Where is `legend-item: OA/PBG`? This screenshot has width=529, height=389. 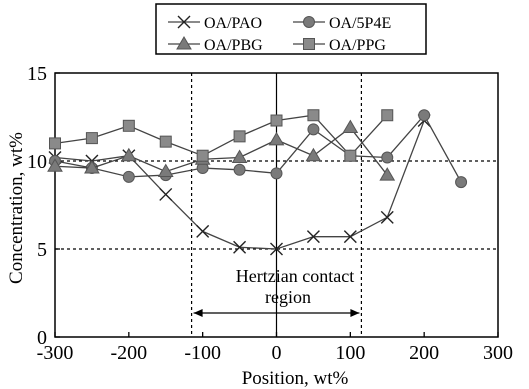
legend-item: OA/PBG is located at coordinates (215, 45).